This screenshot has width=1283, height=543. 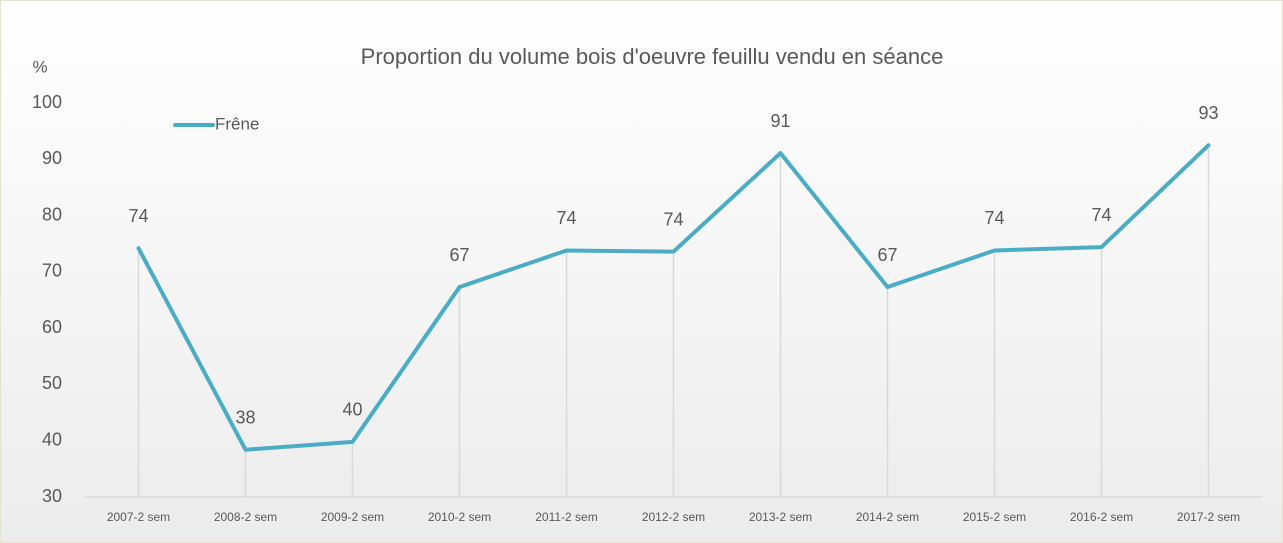 What do you see at coordinates (138, 517) in the screenshot?
I see `x-tick-label: 2007-2 sem` at bounding box center [138, 517].